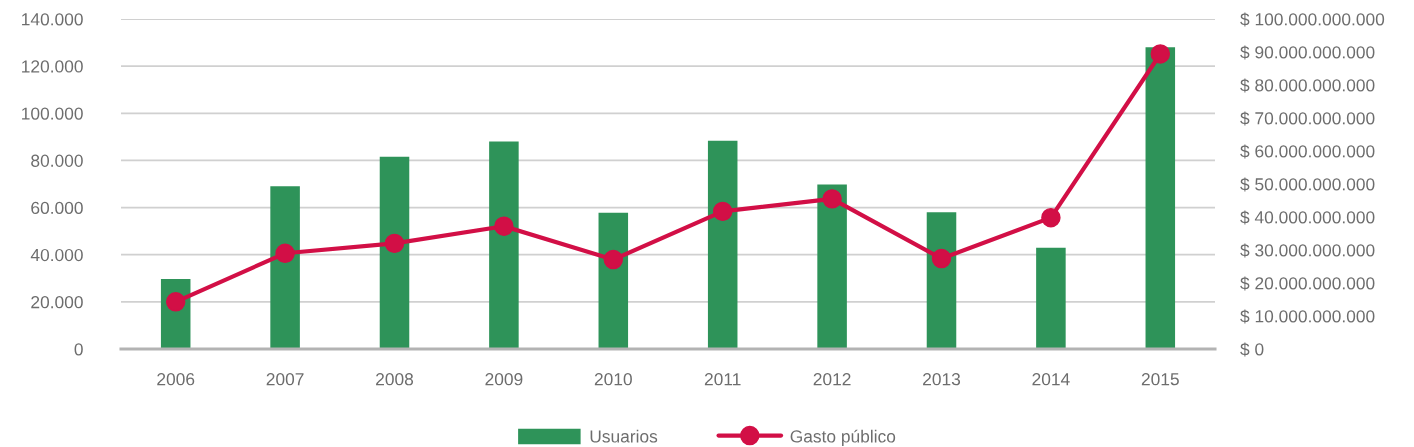  I want to click on y-tick-label: 100.000, so click(52, 113).